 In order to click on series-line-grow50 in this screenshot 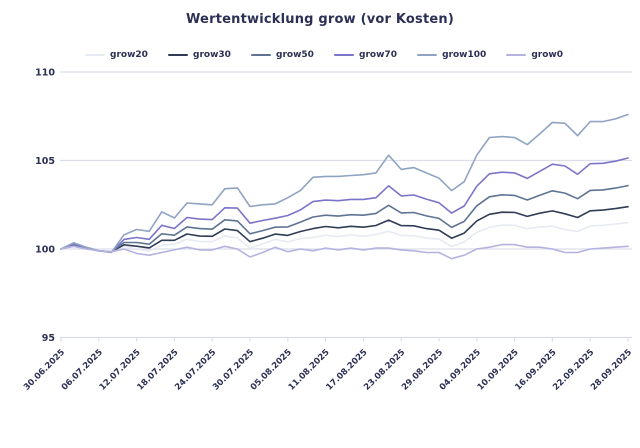, I will do `click(344, 218)`.